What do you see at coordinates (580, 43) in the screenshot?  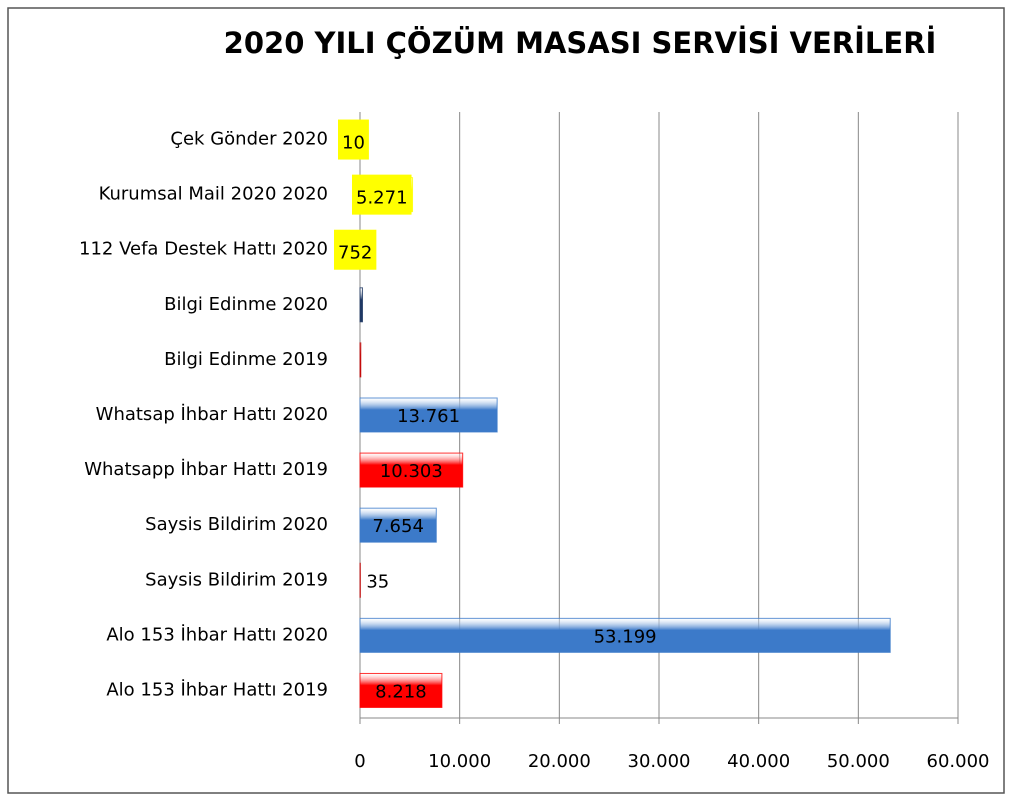 I see `chart-title: 2020 YILI ÇÖZÜM MASASI SERVİSİ VERİLERİ` at bounding box center [580, 43].